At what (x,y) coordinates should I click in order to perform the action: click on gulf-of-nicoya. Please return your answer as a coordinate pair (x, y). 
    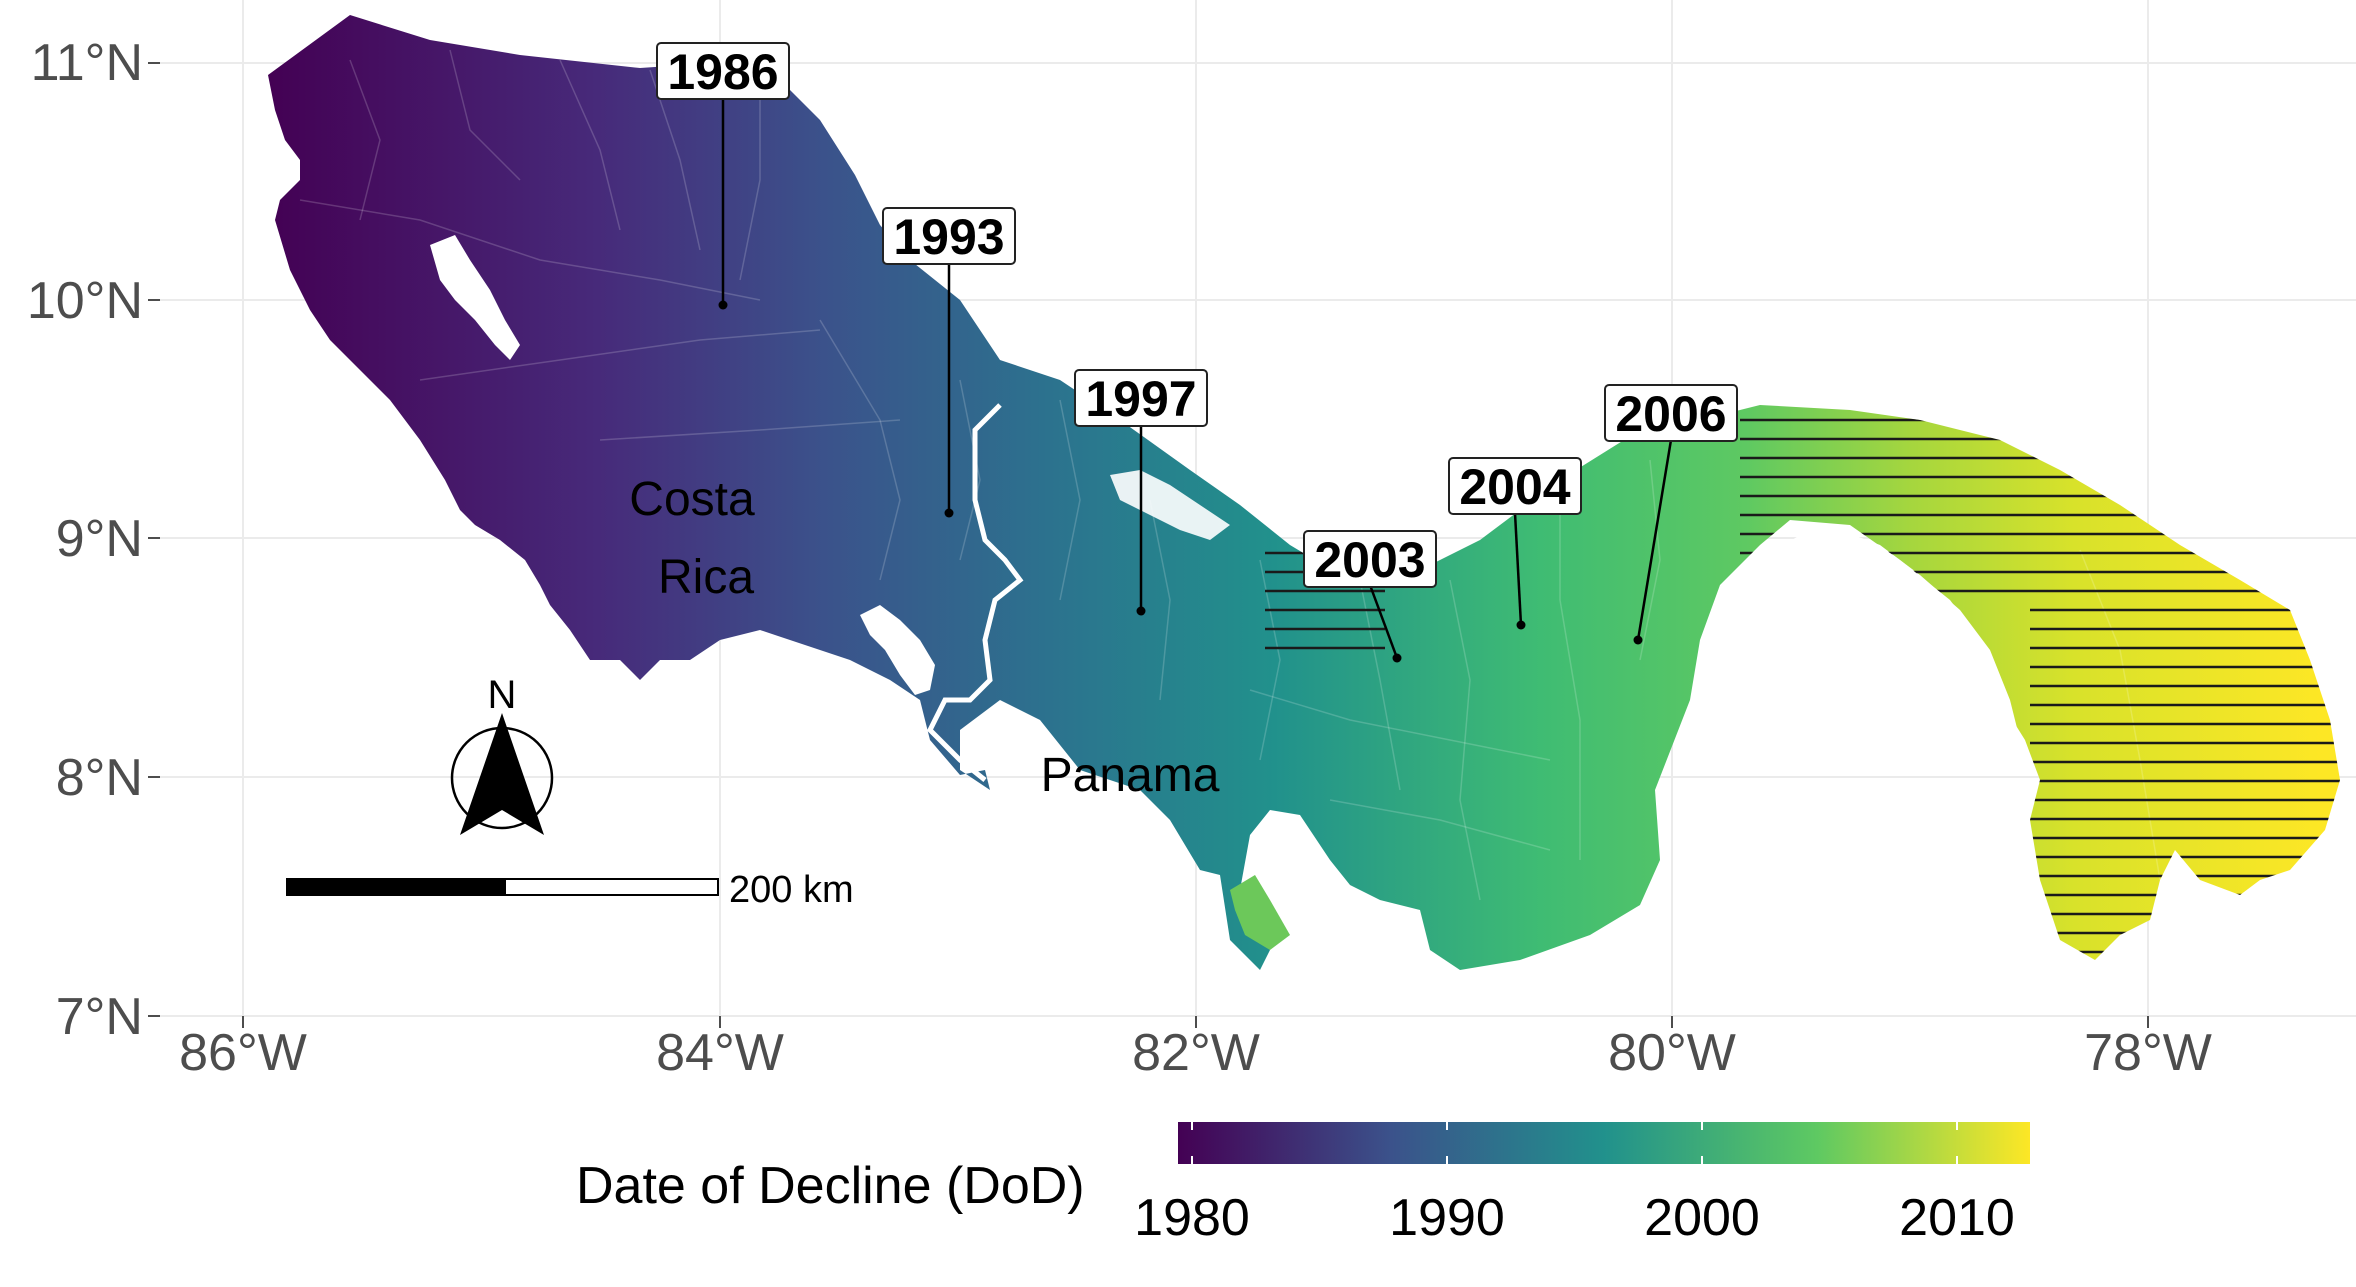
    Looking at the image, I should click on (475, 297).